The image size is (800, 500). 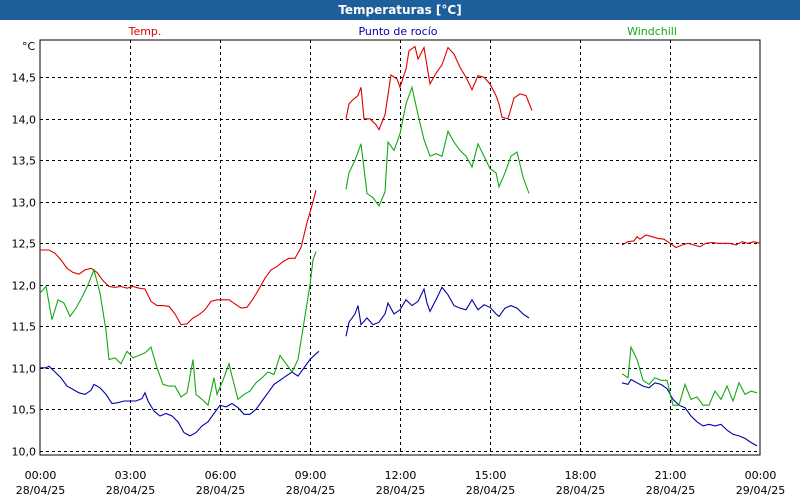 I want to click on y-tick-label: 12,0, so click(x=24, y=286).